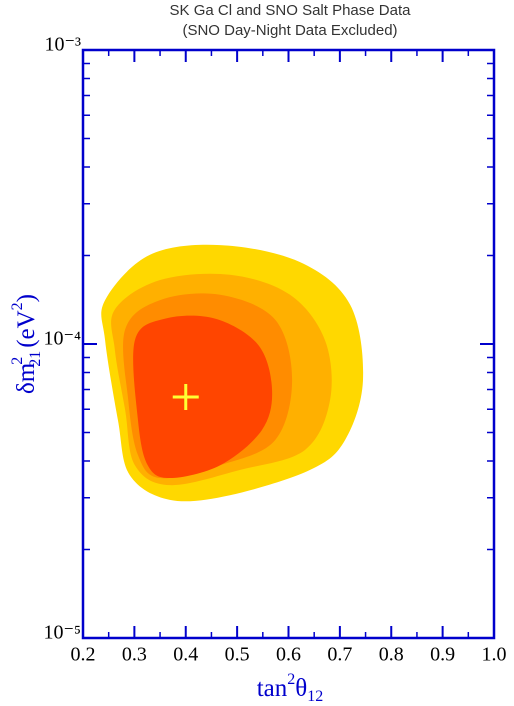  I want to click on x-tick-label: 0.6, so click(288, 655).